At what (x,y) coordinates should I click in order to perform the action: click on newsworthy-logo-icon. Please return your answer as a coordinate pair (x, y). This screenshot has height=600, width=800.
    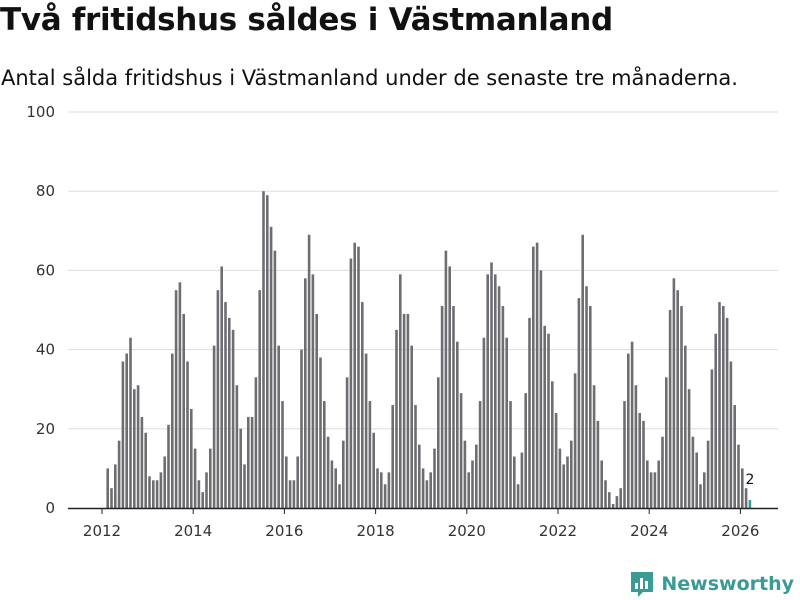
    Looking at the image, I should click on (642, 584).